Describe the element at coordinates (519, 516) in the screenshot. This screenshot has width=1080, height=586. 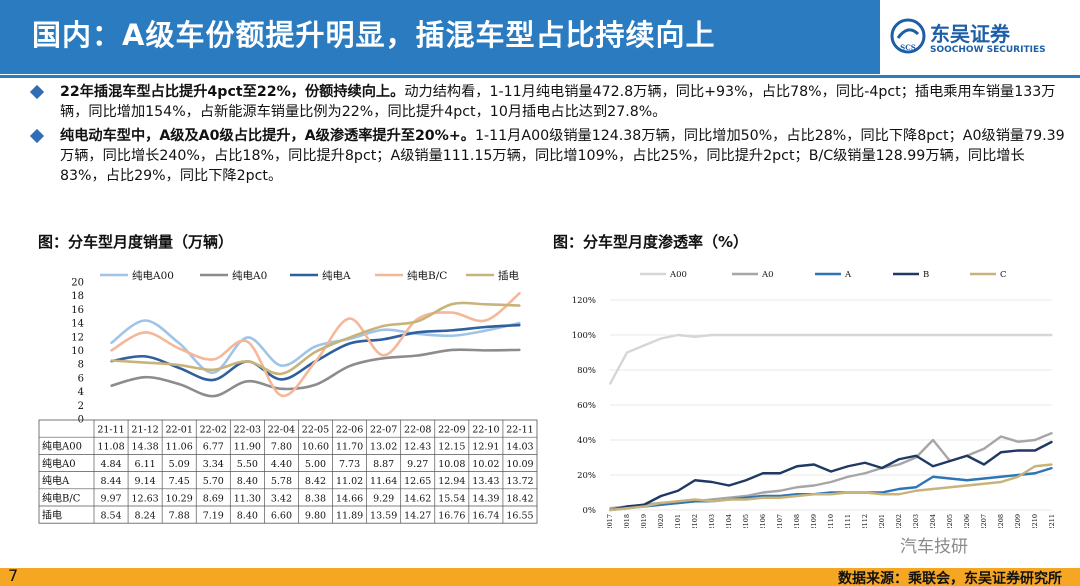
I see `table-cell: 16.55` at that location.